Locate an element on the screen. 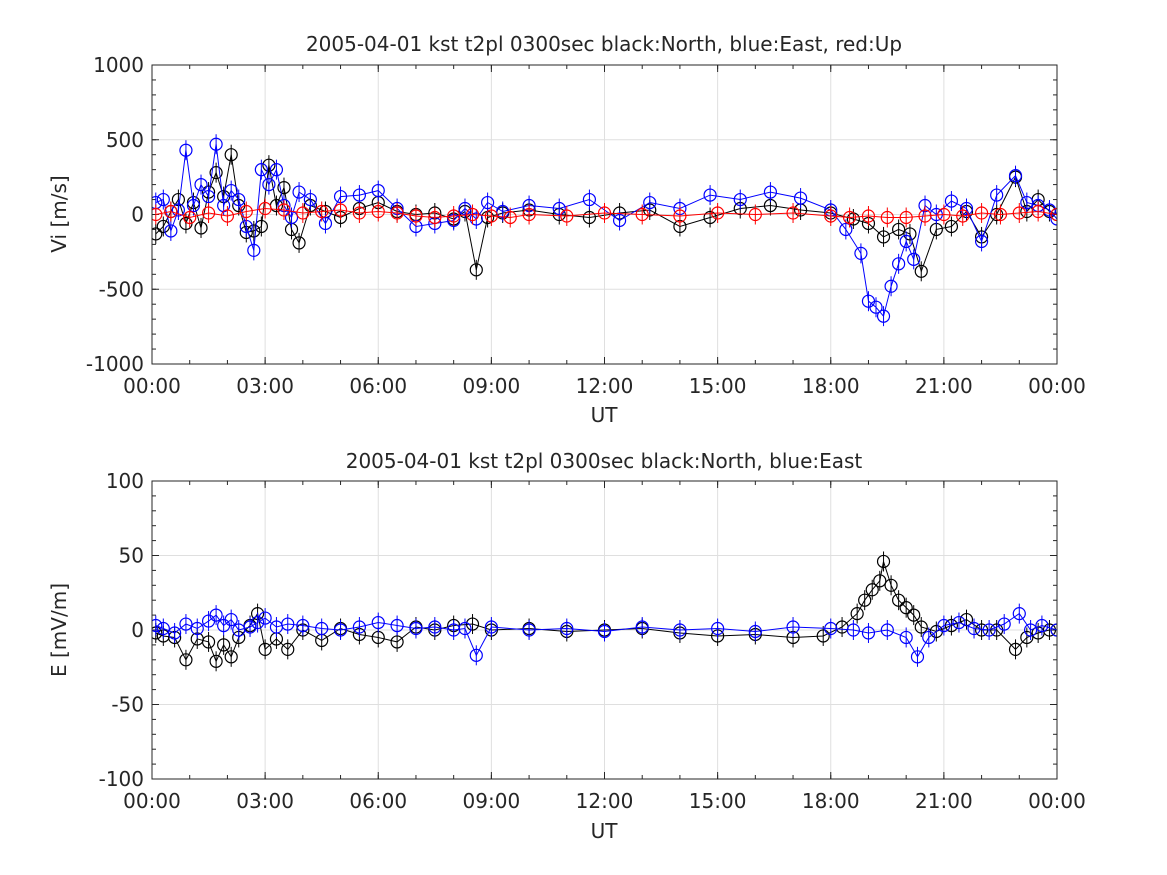 The image size is (1167, 875). velocity-y-tick-label: 0 is located at coordinates (137, 215).